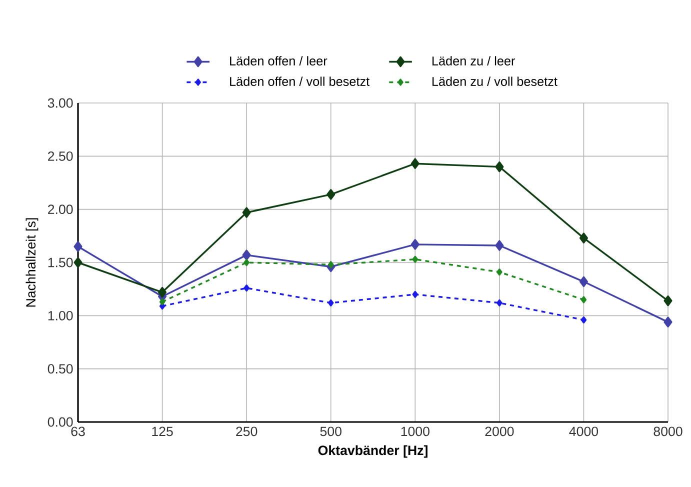  What do you see at coordinates (668, 431) in the screenshot?
I see `x-tick-label: 8000` at bounding box center [668, 431].